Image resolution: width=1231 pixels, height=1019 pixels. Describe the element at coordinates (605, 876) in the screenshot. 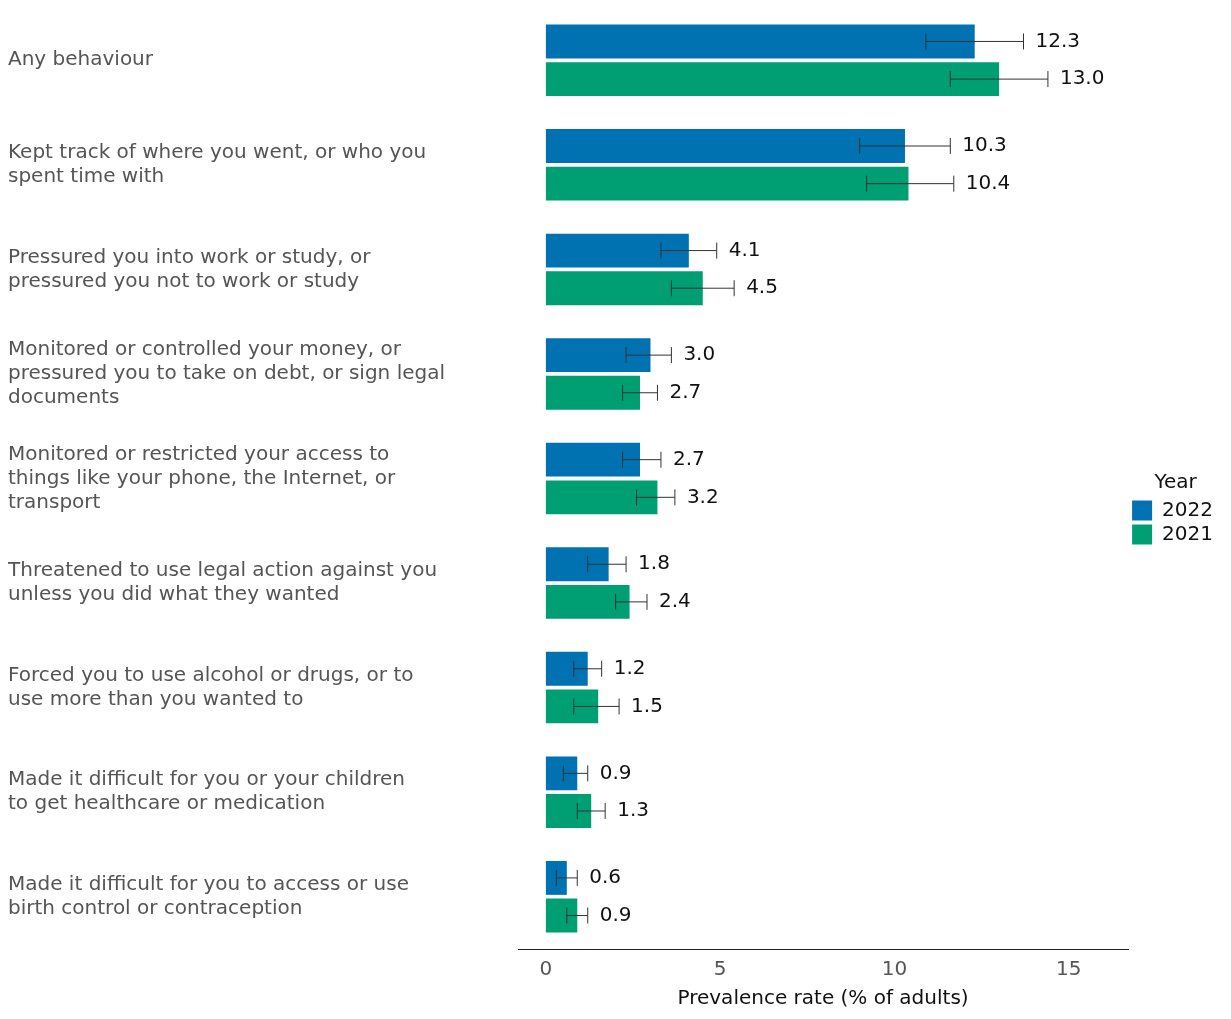

I see `data-label: 0.6` at that location.